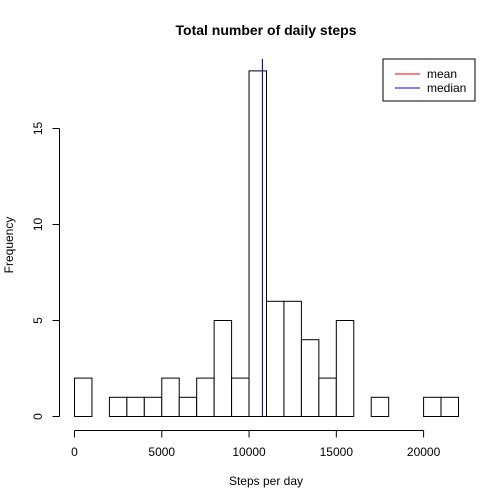 The image size is (504, 504). Describe the element at coordinates (38, 129) in the screenshot. I see `y-tick-label: 15` at that location.